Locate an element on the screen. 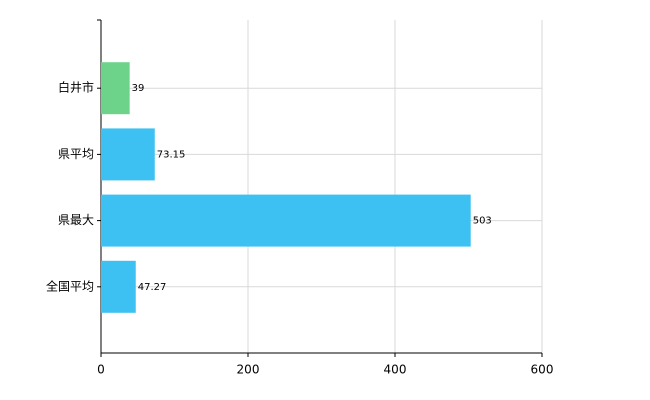  x-tick-label: 600 is located at coordinates (542, 370).